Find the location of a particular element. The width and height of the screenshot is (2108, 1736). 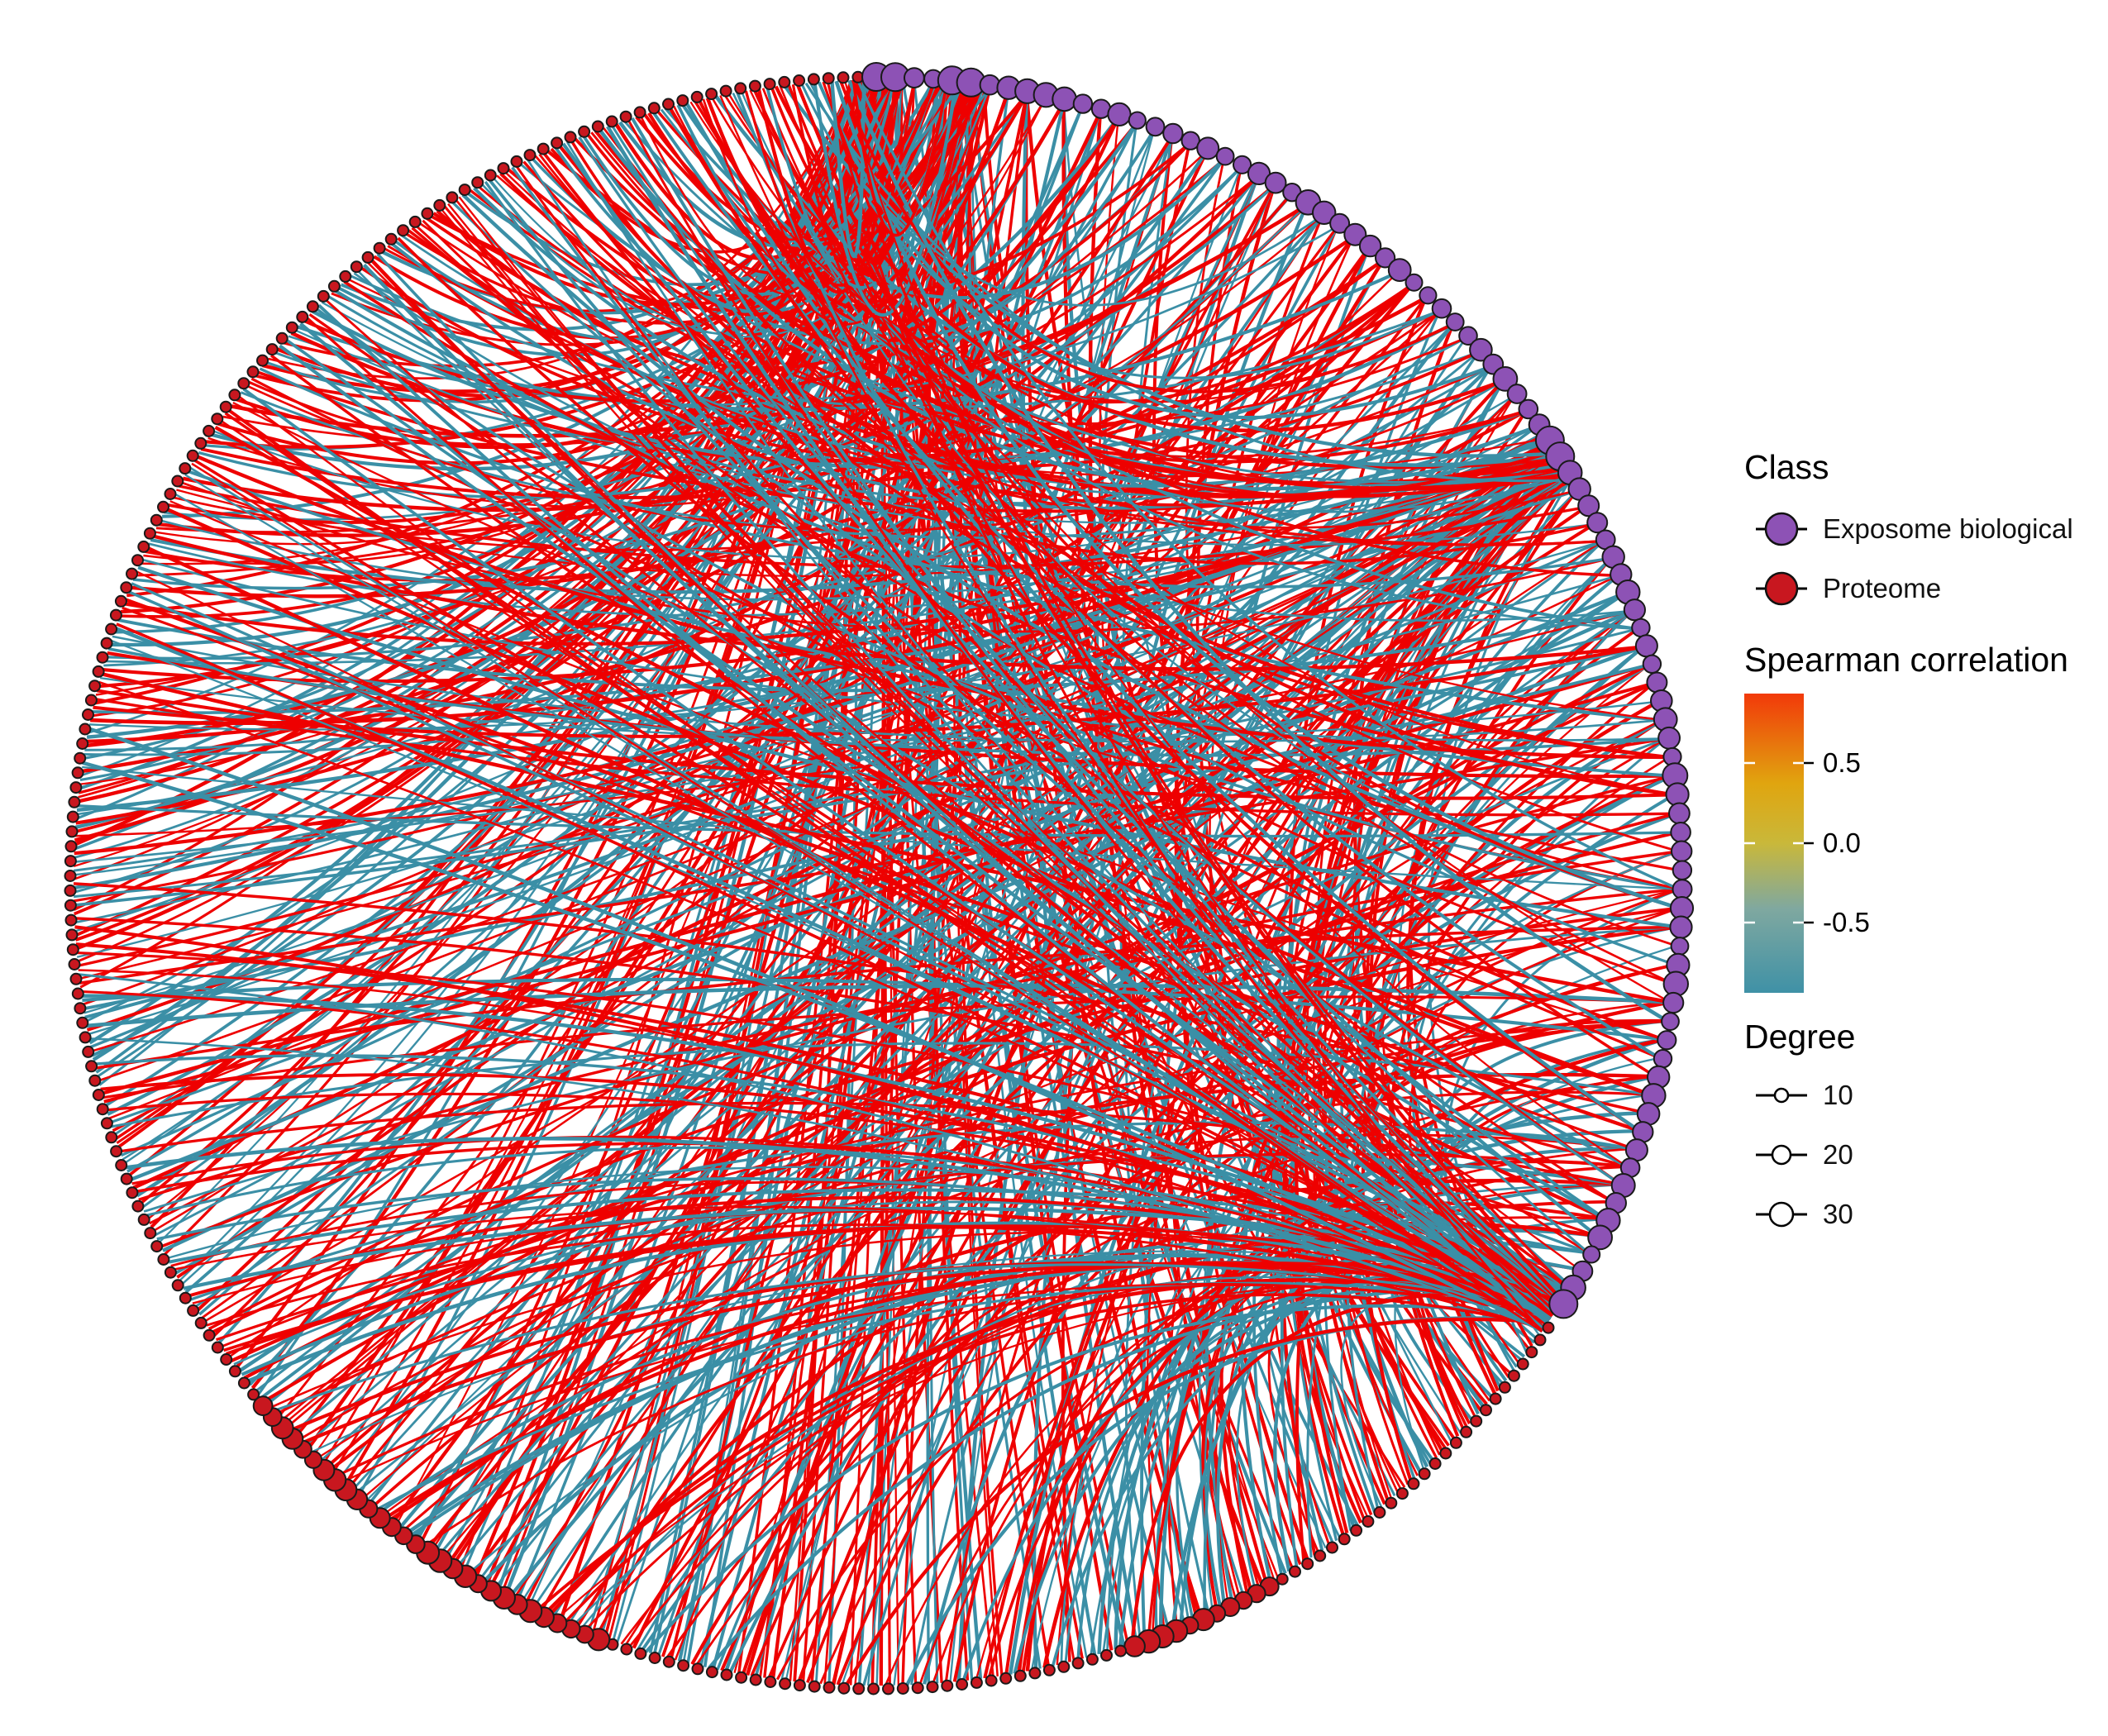

degree-30-marker-icon is located at coordinates (1782, 1214).